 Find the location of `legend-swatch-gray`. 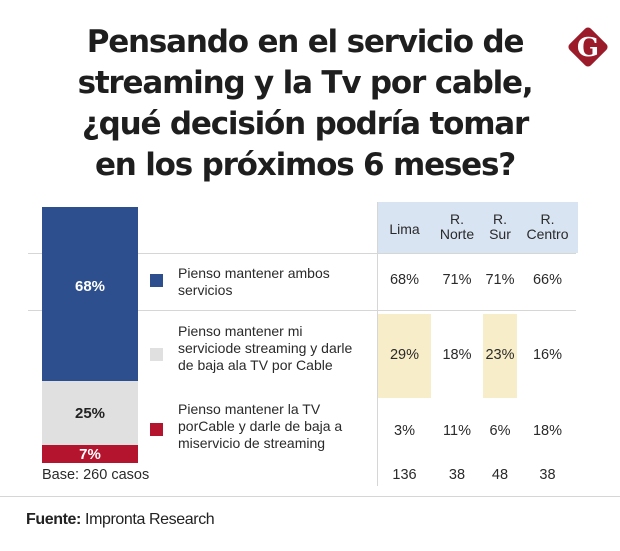

legend-swatch-gray is located at coordinates (156, 354).